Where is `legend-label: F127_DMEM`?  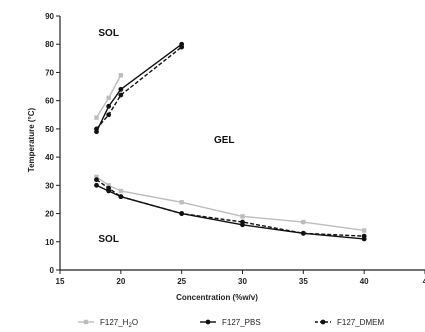 legend-label: F127_DMEM is located at coordinates (360, 322).